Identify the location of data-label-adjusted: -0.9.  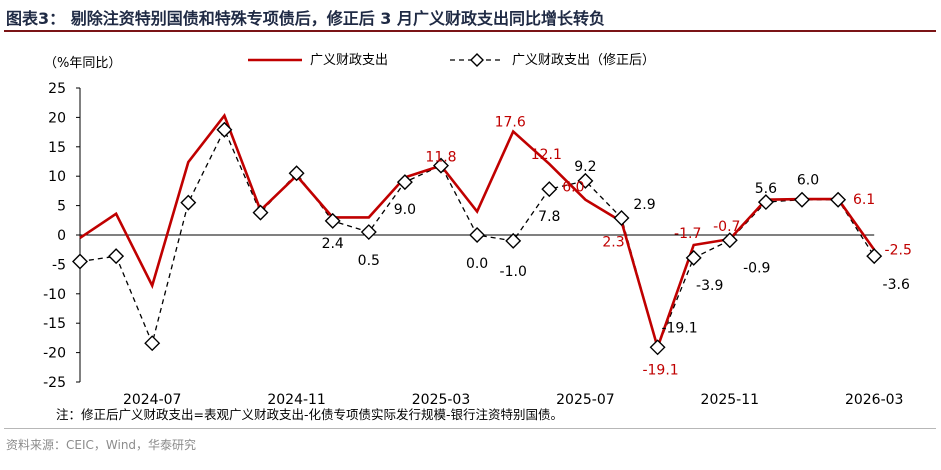
(756, 268).